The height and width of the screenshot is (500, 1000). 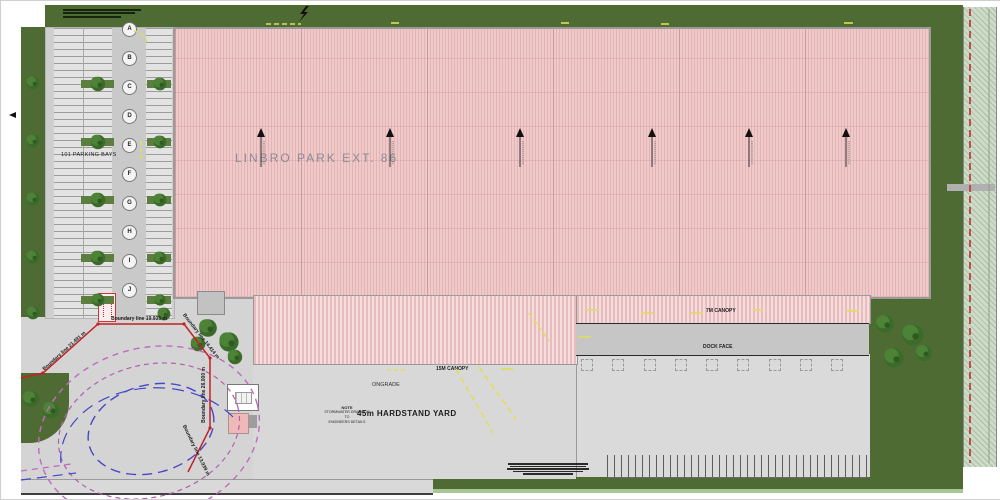 What do you see at coordinates (347, 421) in the screenshot?
I see `note-line-2: ENGINEERS DETAILS` at bounding box center [347, 421].